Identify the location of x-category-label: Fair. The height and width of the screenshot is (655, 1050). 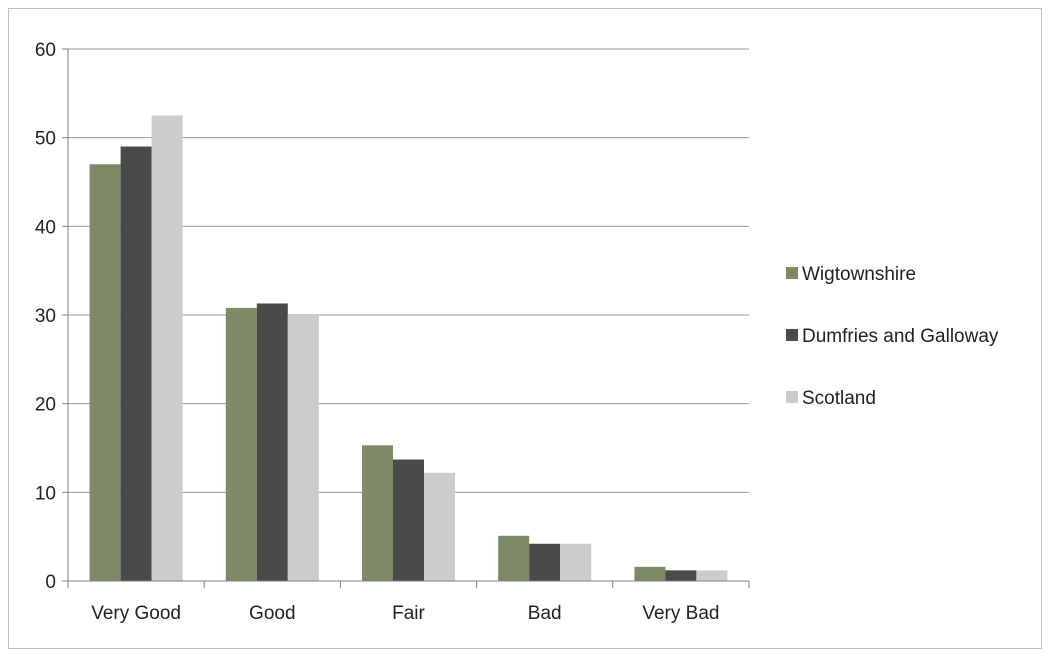
(408, 613).